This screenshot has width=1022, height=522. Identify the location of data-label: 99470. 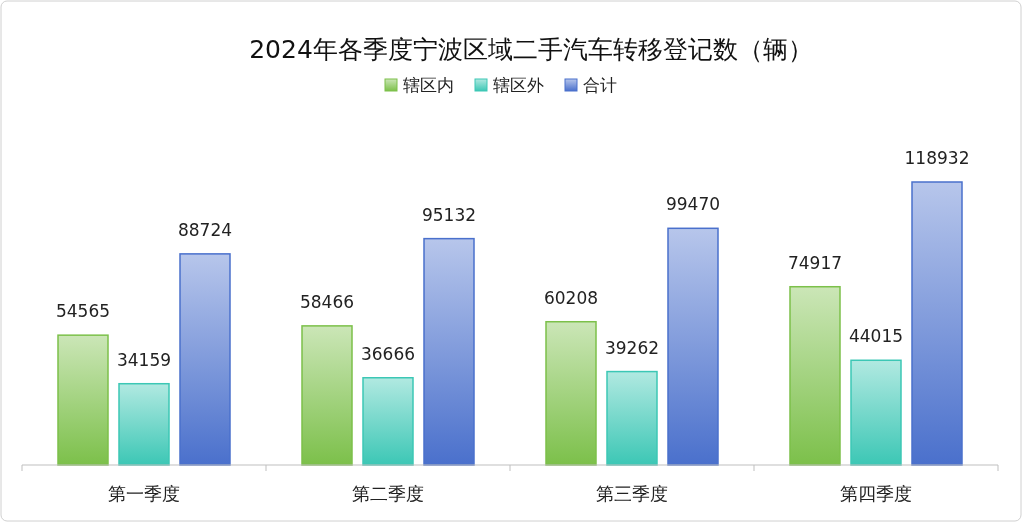
(693, 204).